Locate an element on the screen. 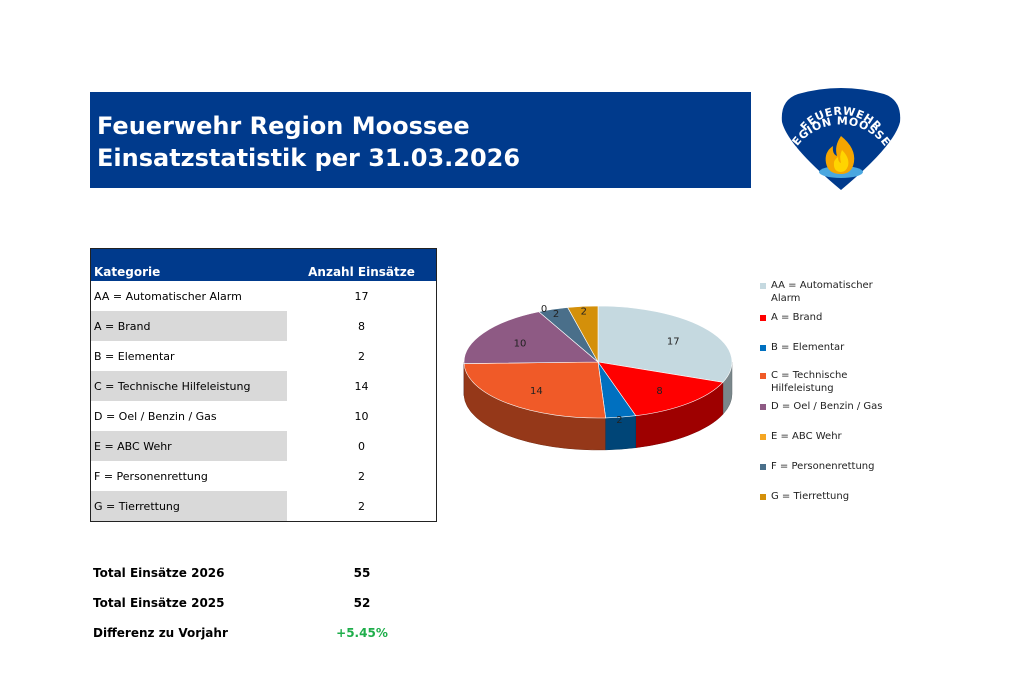  legend-label: A = Brand is located at coordinates (796, 317).